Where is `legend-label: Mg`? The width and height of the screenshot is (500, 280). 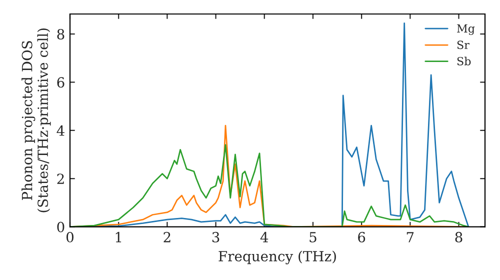
legend-label: Mg is located at coordinates (466, 29).